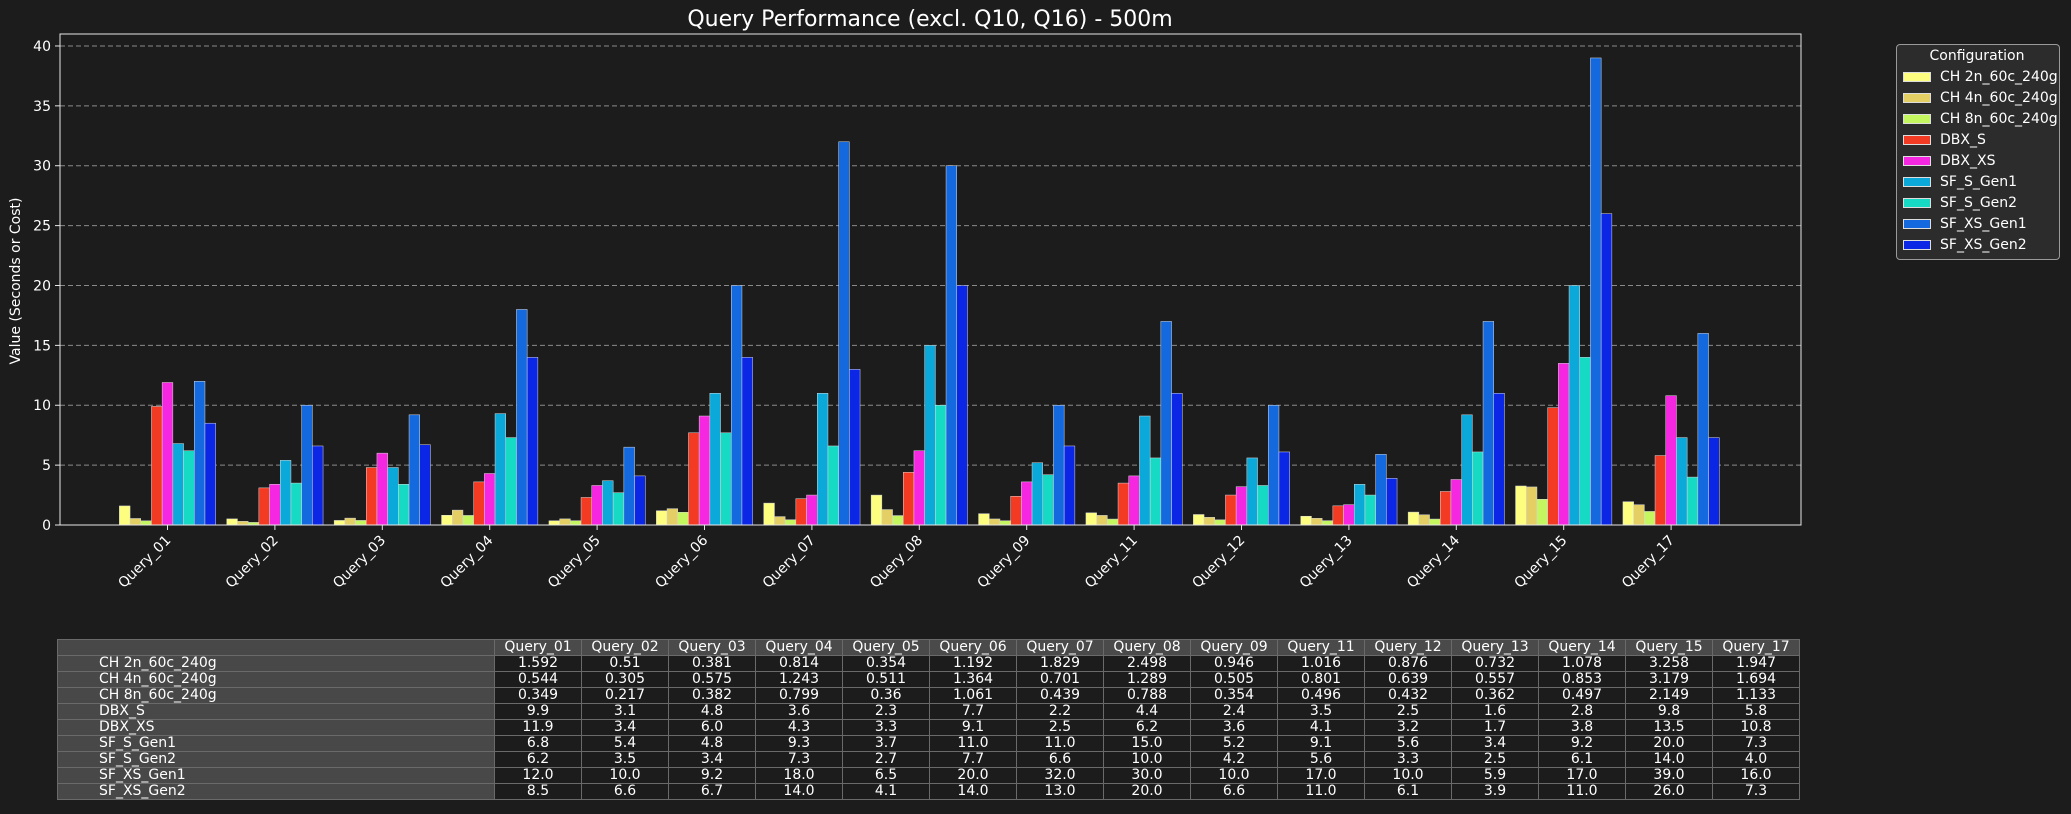 The image size is (2071, 814). I want to click on x-tick-label: Query_01, so click(144, 562).